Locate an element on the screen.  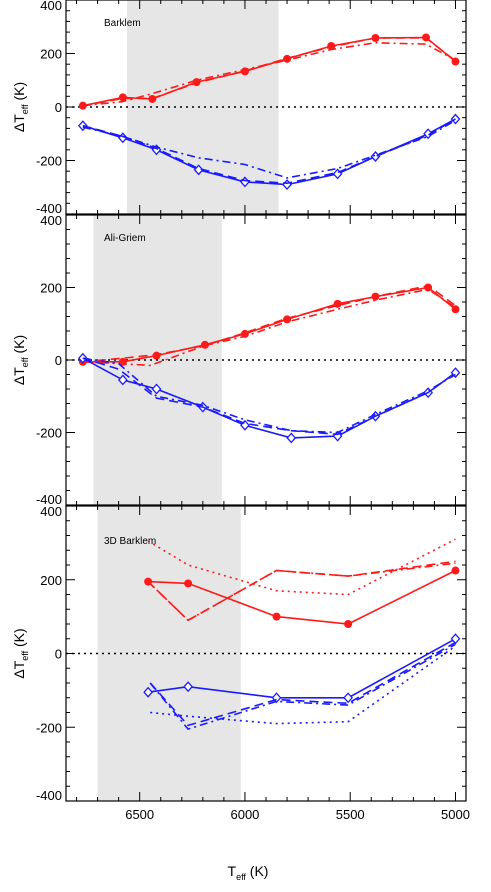
svg-text: Teff (K) is located at coordinates (248, 872).